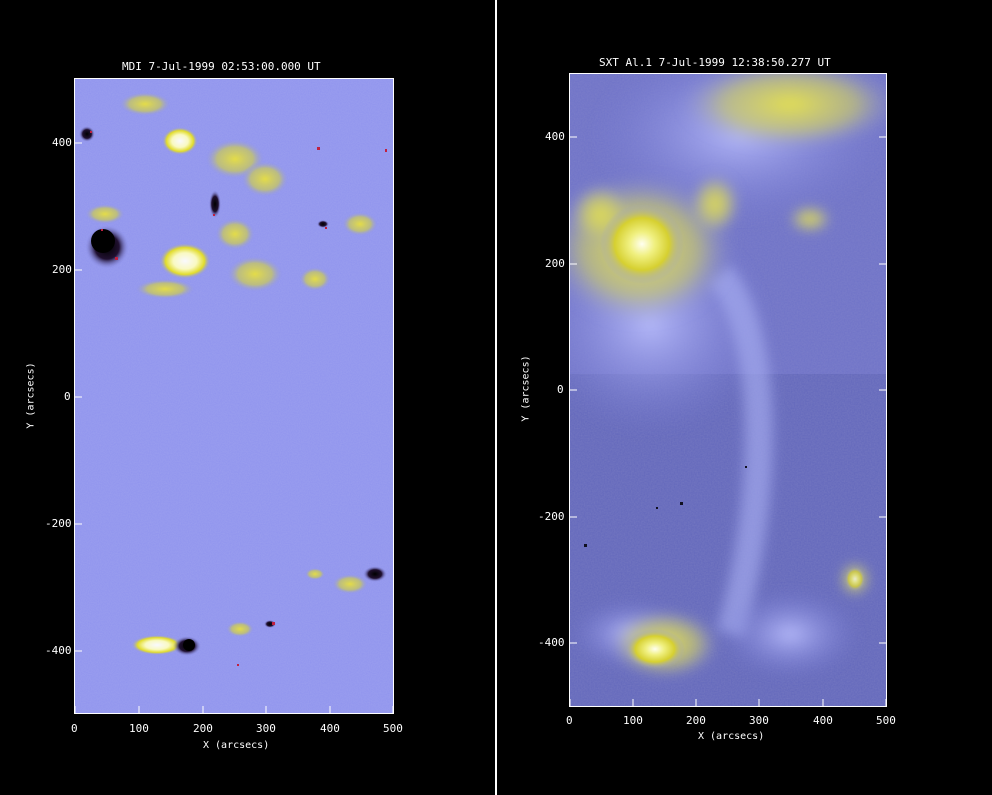 This screenshot has width=992, height=795. I want to click on mdi-xtick: 100, so click(139, 728).